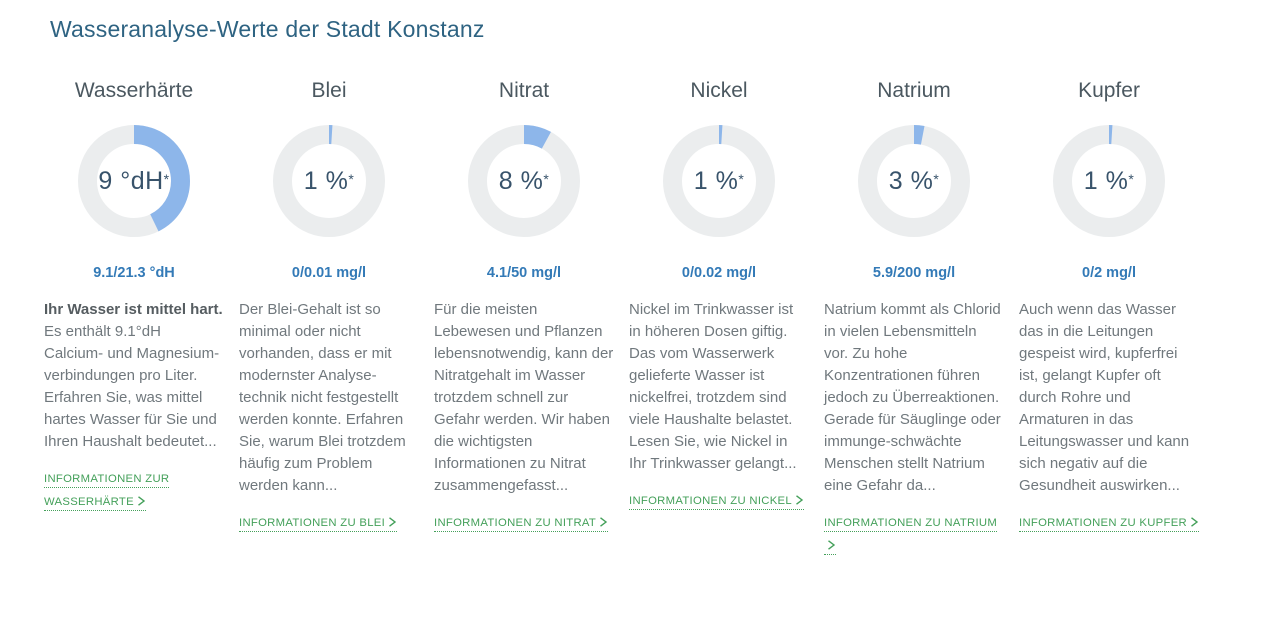  I want to click on info-link: INFORMATIONEN ZU NATRIUM, so click(911, 537).